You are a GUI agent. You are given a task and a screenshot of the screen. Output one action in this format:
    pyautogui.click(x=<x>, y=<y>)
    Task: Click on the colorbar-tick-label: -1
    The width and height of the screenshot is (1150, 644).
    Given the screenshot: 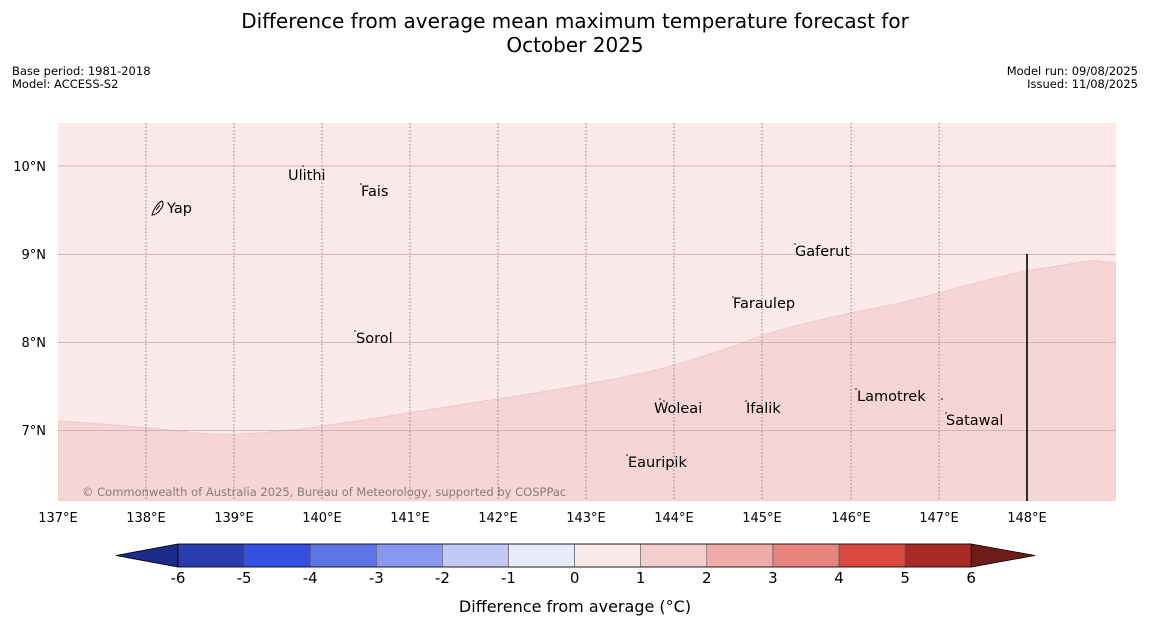 What is the action you would take?
    pyautogui.click(x=508, y=578)
    